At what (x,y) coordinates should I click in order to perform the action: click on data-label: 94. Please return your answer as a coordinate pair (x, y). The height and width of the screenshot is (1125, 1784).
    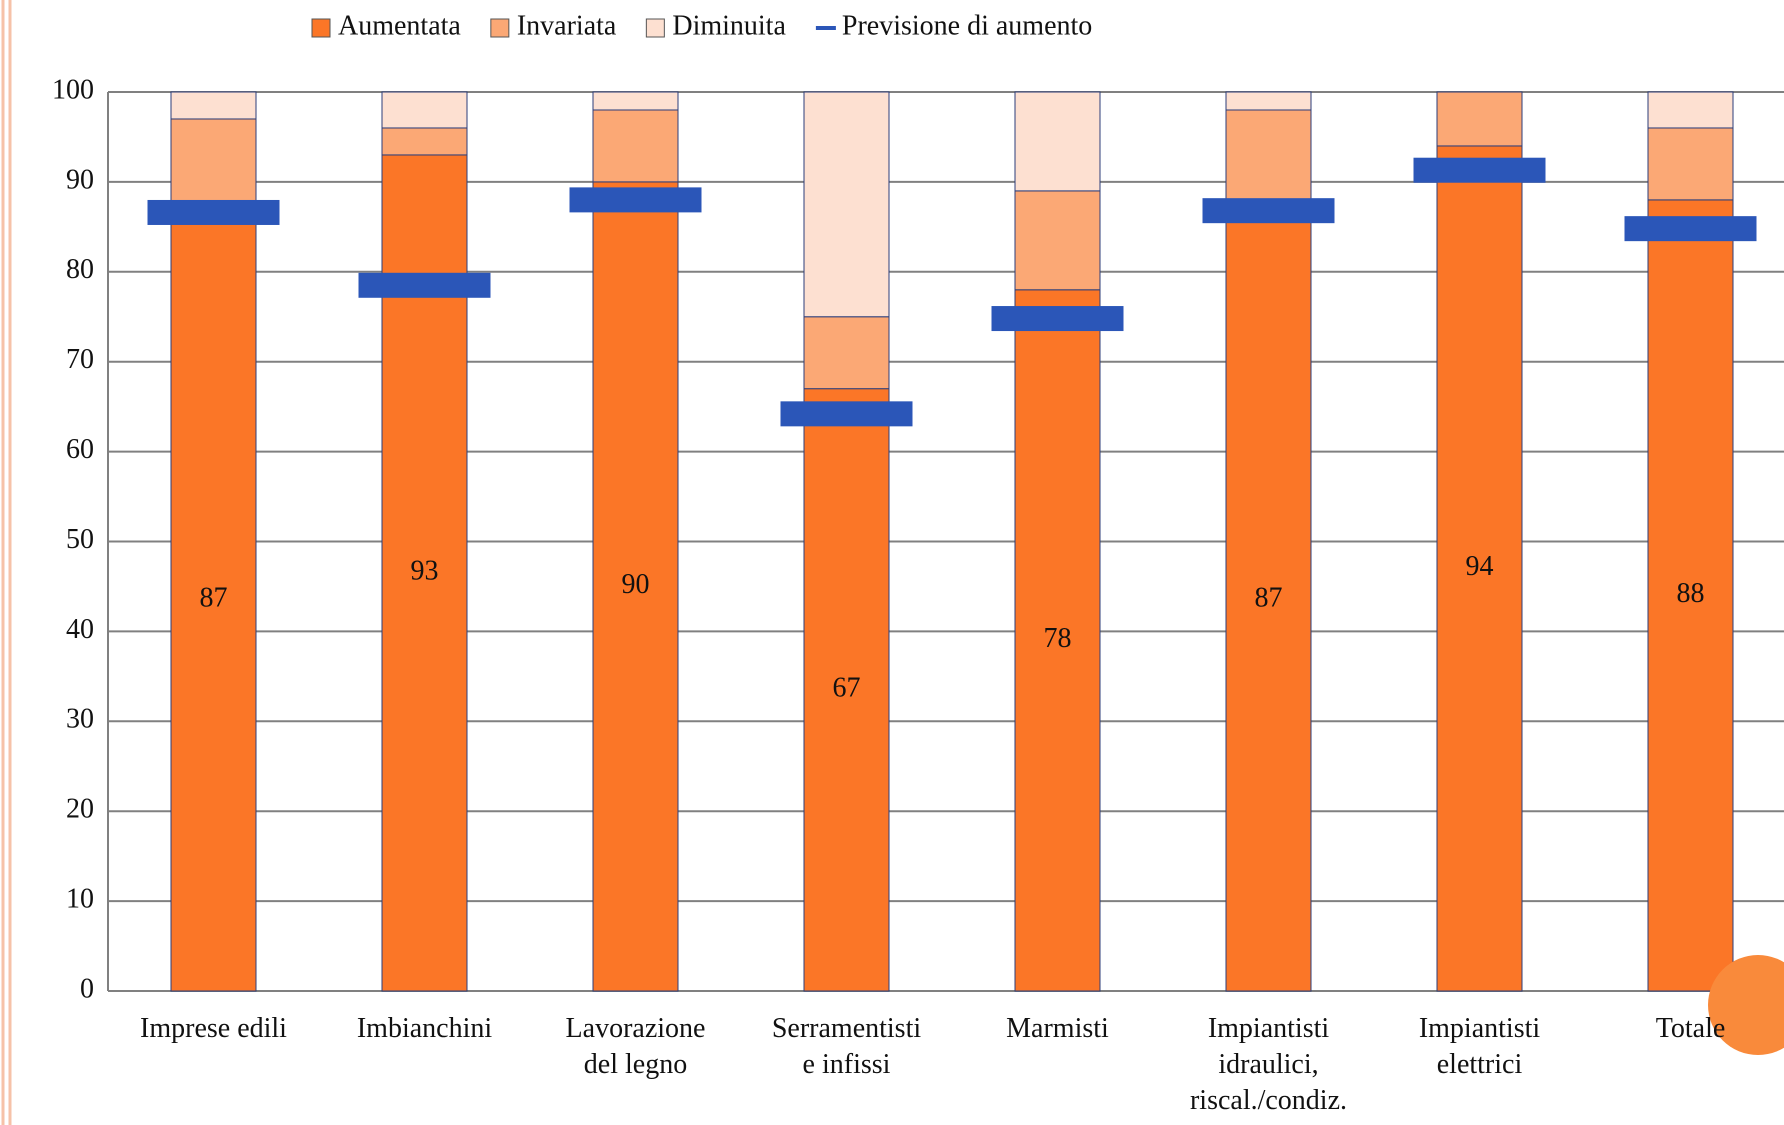
    Looking at the image, I should click on (1480, 566).